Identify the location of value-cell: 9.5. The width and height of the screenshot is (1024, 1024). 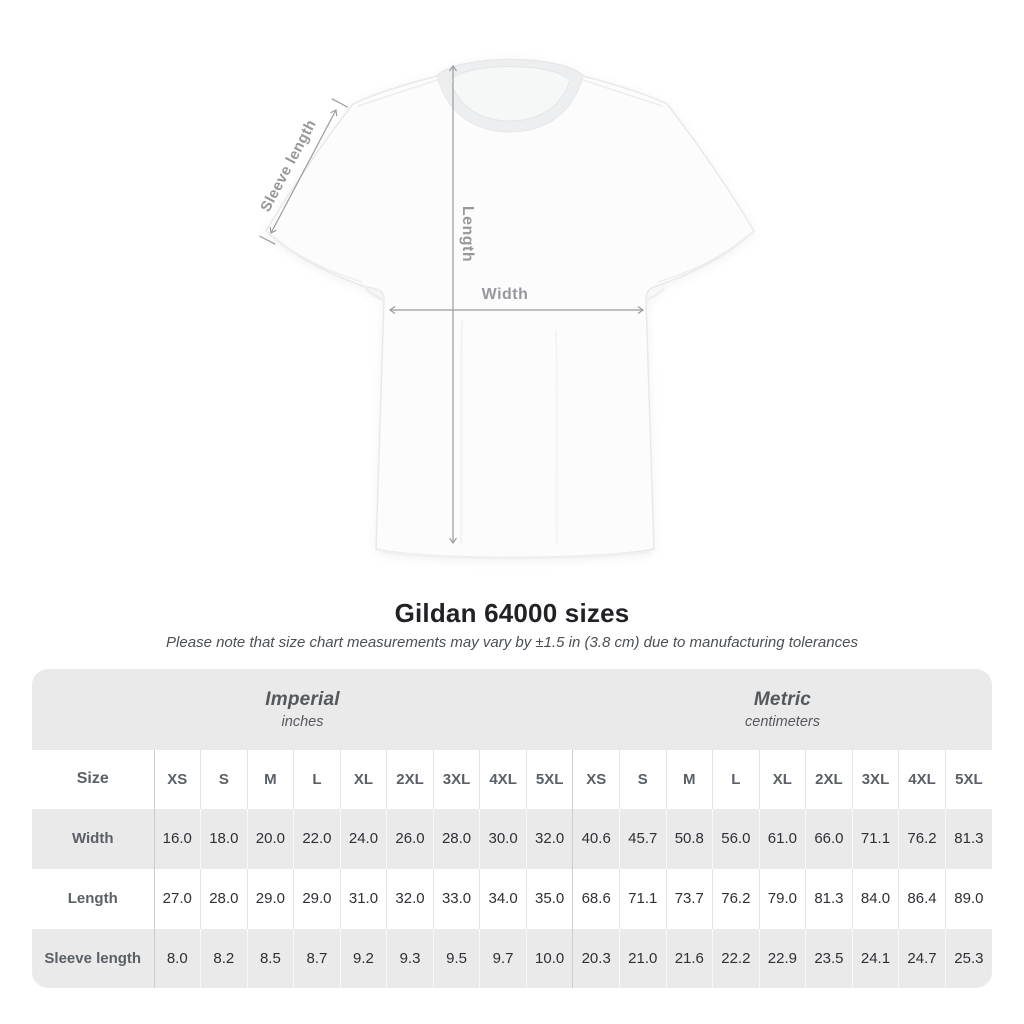
(456, 958).